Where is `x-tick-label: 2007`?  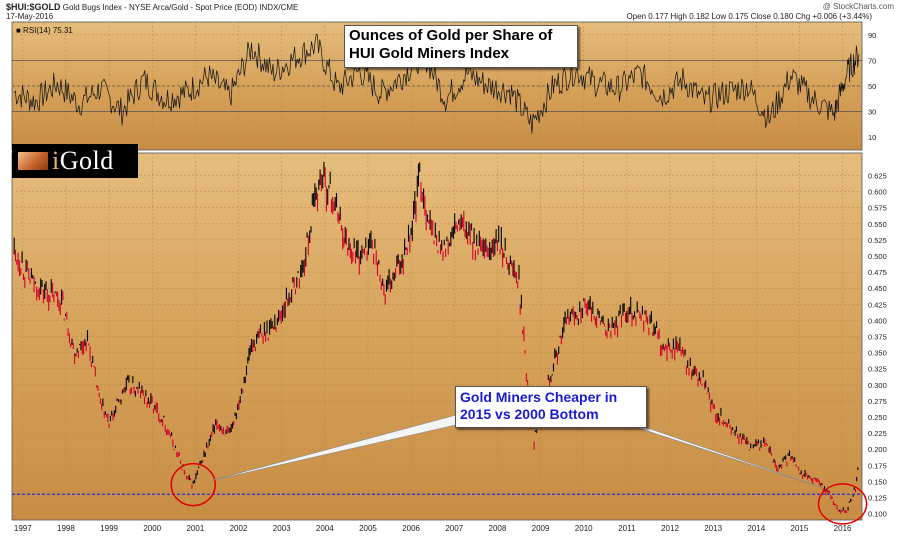
x-tick-label: 2007 is located at coordinates (454, 528).